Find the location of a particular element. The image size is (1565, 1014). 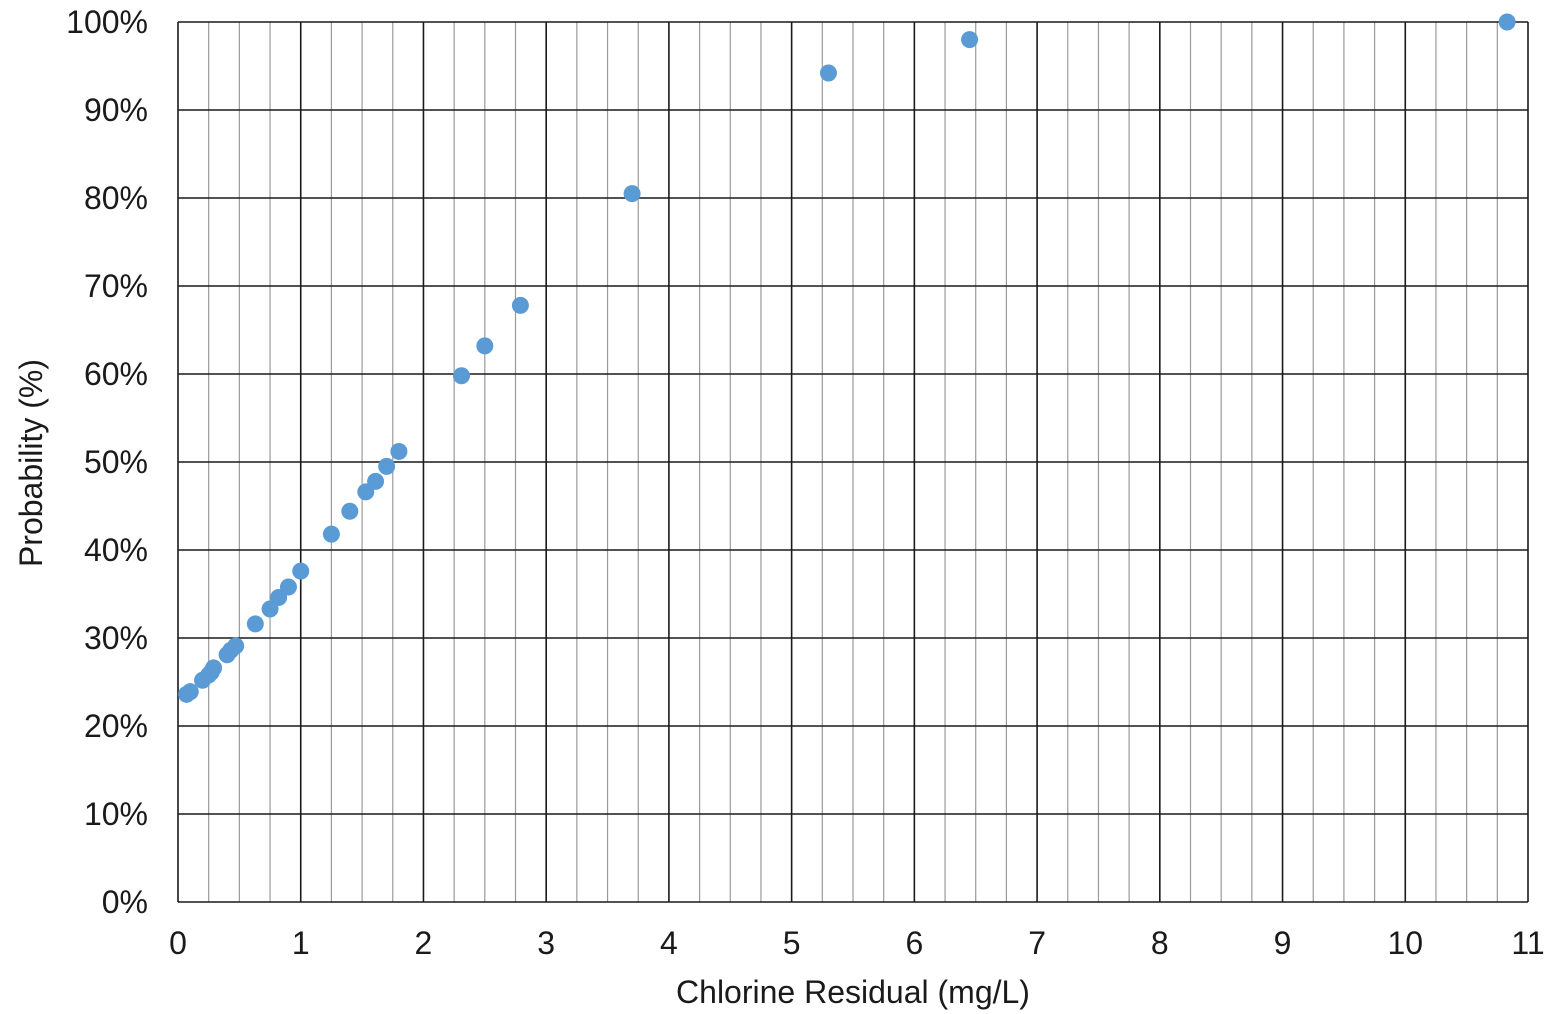

y-tick-label: 60% is located at coordinates (116, 374).